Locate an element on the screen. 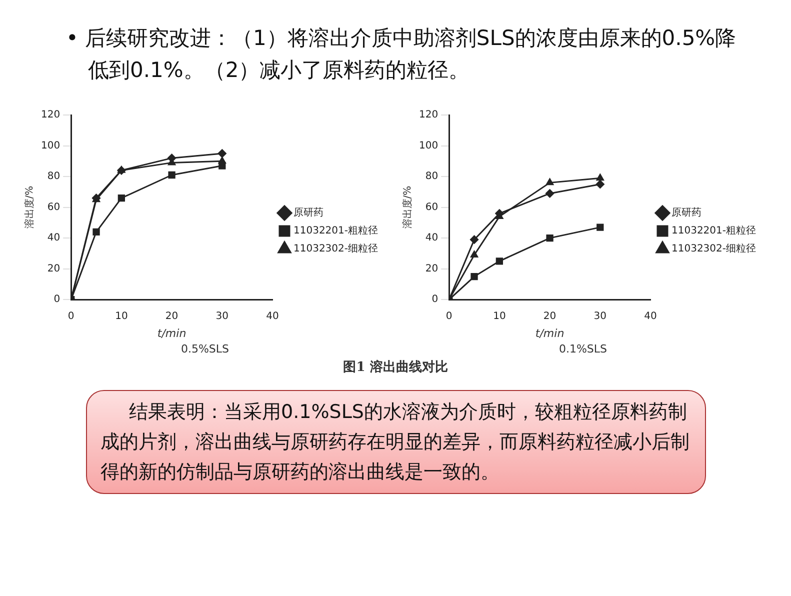 This screenshot has height=596, width=791. text: 0.5%SLS is located at coordinates (204, 349).